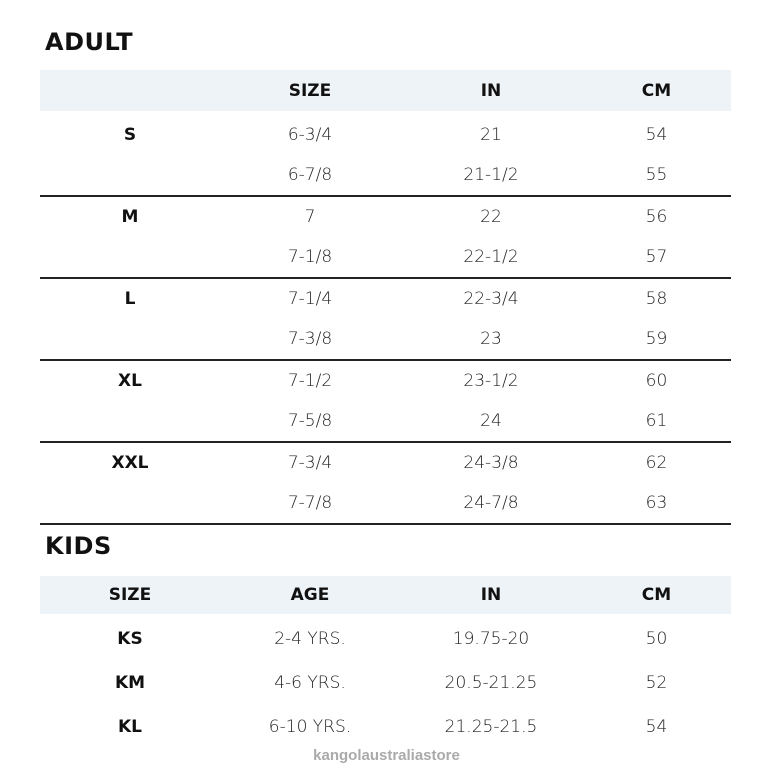 The height and width of the screenshot is (773, 773). Describe the element at coordinates (491, 683) in the screenshot. I see `inches-value: 20.5-21.25` at that location.